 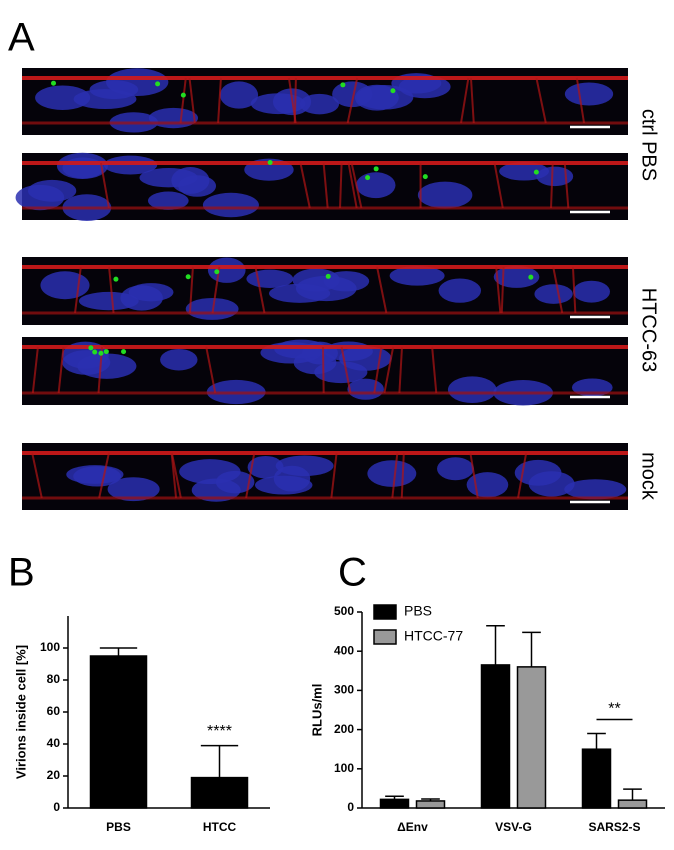 What do you see at coordinates (20, 712) in the screenshot?
I see `y-axis-label: Virions inside cell [%]` at bounding box center [20, 712].